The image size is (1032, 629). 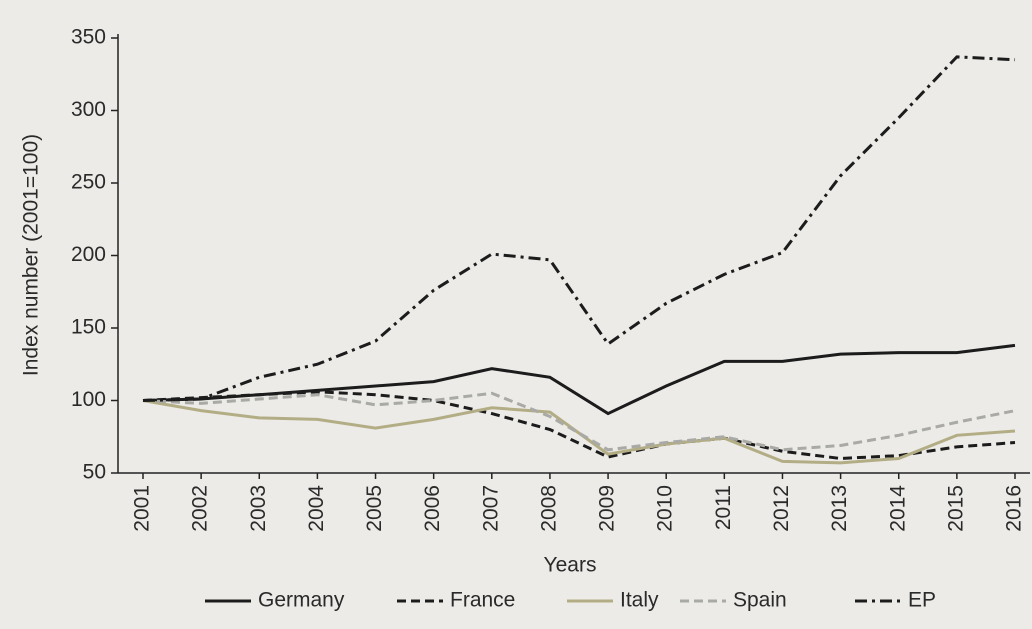 I want to click on x-tick-label: 2011, so click(x=723, y=507).